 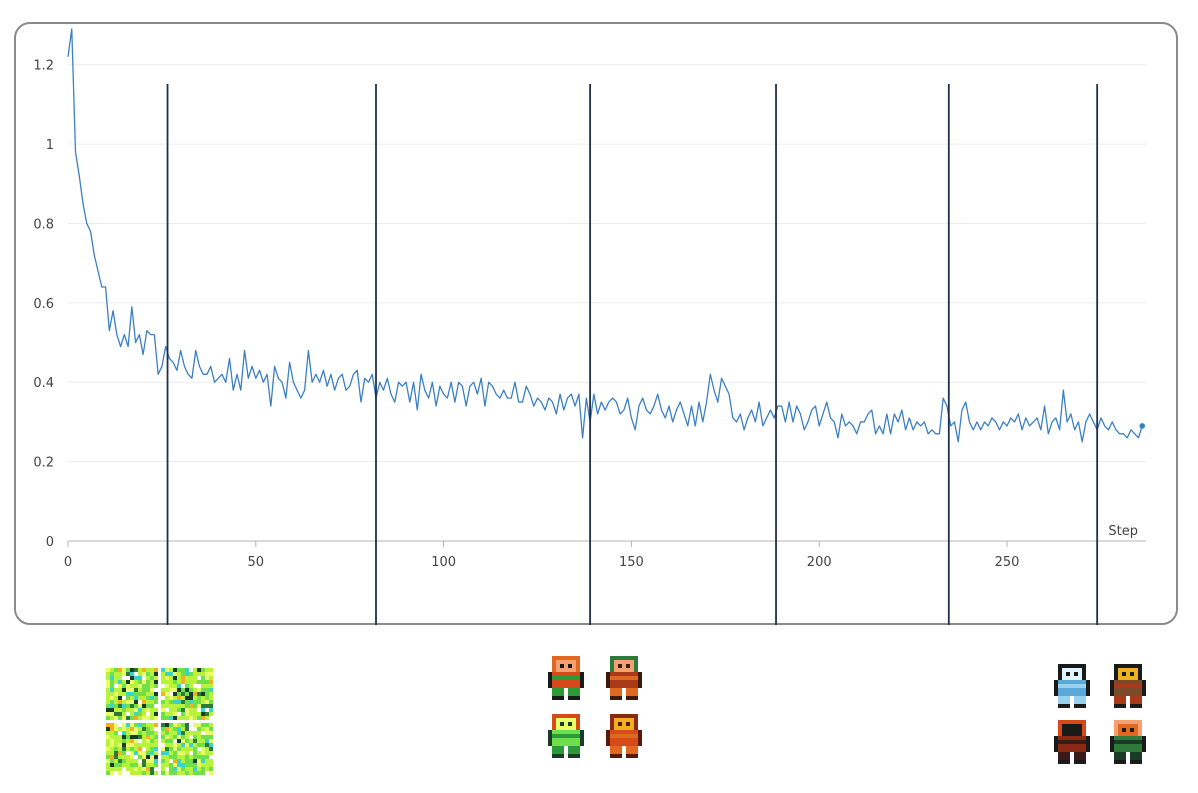 What do you see at coordinates (50, 542) in the screenshot?
I see `y-tick-label: 0` at bounding box center [50, 542].